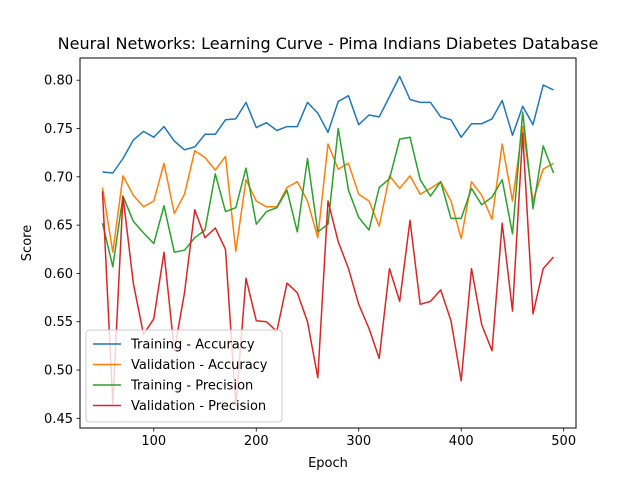  I want to click on y-tick-label: 0.55, so click(58, 322).